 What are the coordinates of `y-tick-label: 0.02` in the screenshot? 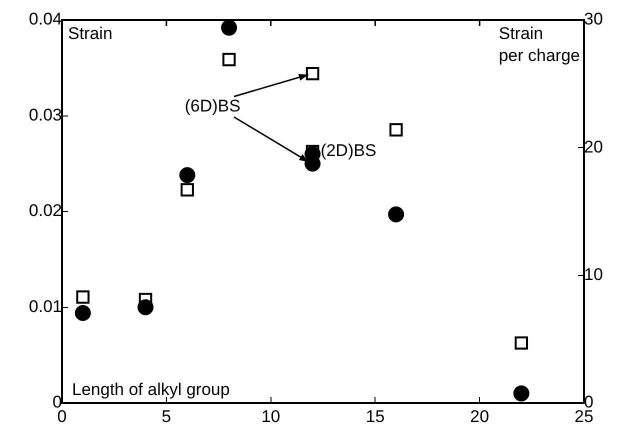 It's located at (45, 210).